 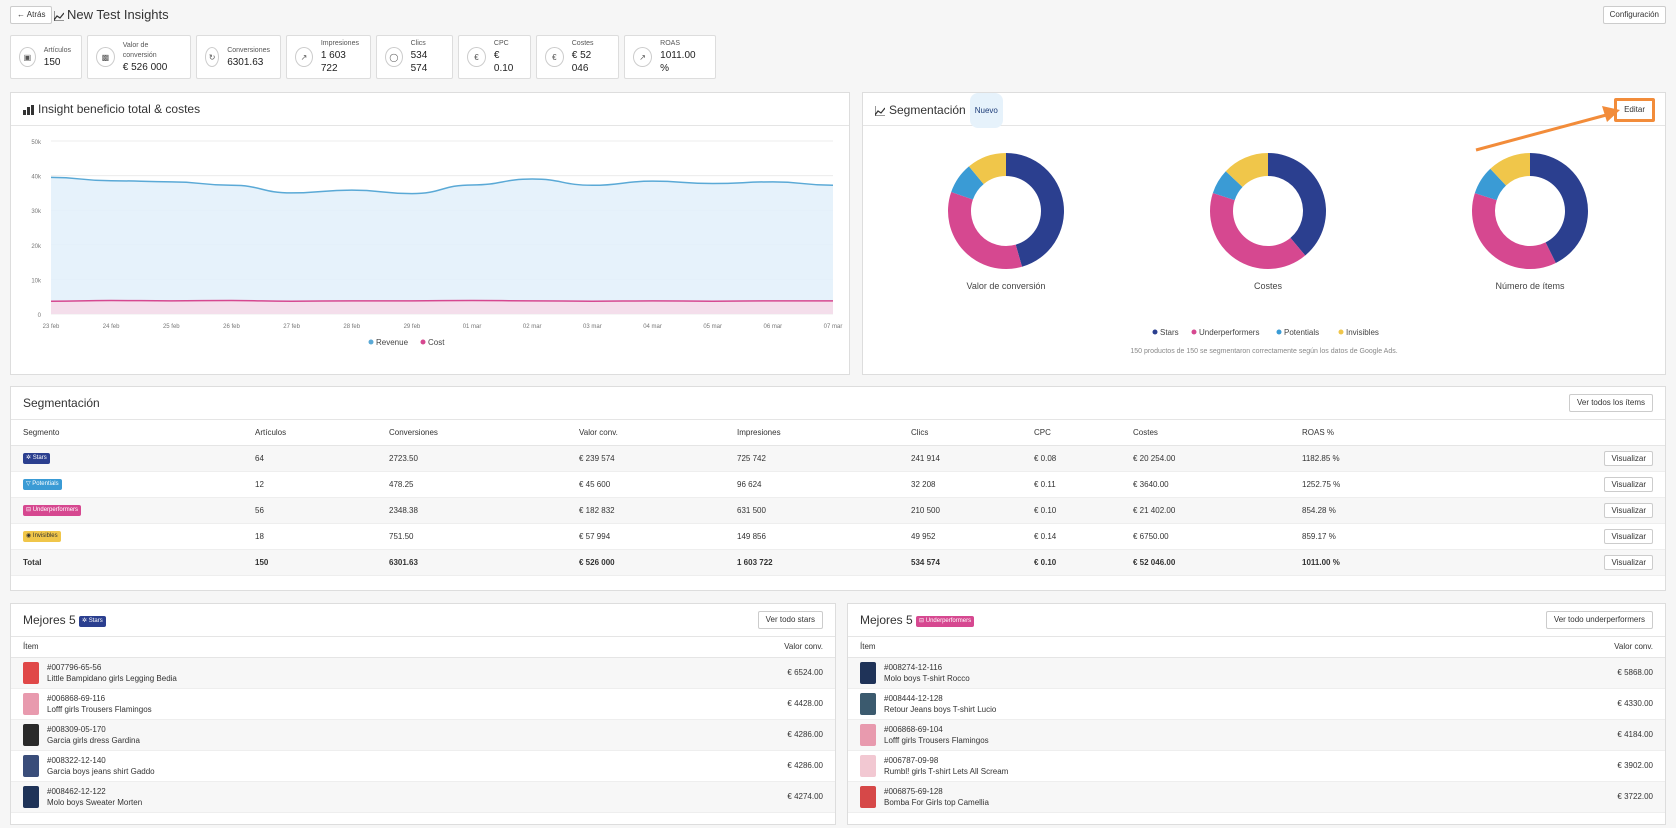 I want to click on item-value: € 4274.00, so click(x=738, y=797).